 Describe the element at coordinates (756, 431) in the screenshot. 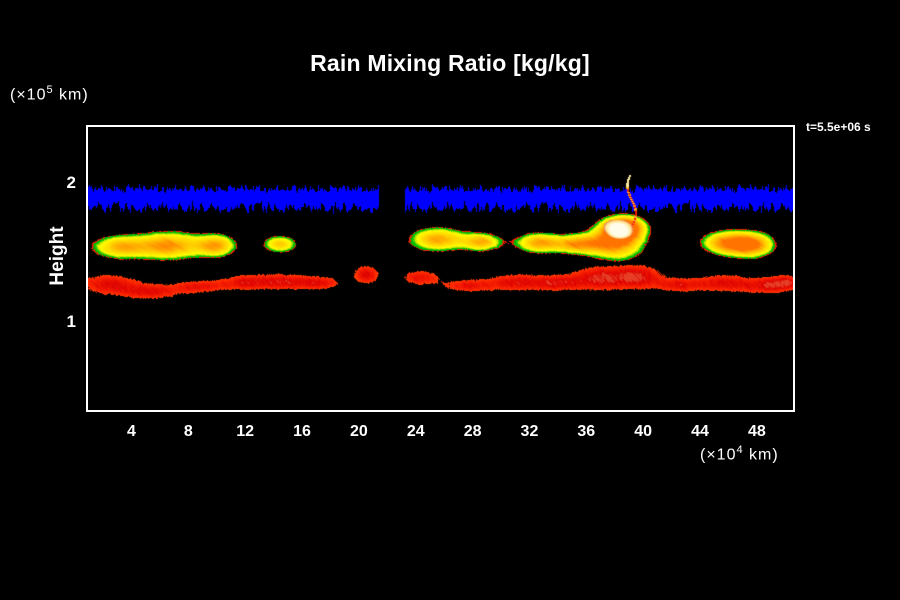

I see `x-tick-label: 48` at that location.